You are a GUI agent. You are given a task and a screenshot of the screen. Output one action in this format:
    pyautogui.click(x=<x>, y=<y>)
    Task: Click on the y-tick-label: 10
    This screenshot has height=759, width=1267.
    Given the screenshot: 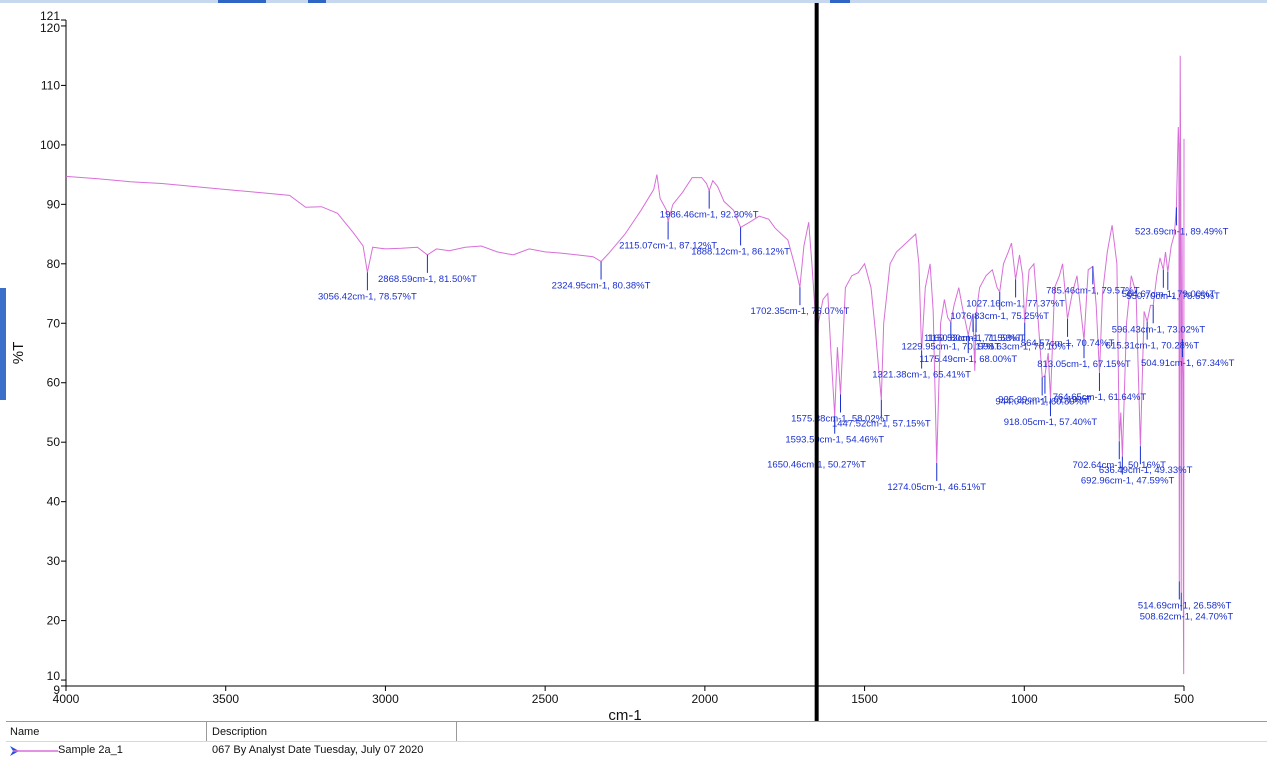 What is the action you would take?
    pyautogui.click(x=54, y=676)
    